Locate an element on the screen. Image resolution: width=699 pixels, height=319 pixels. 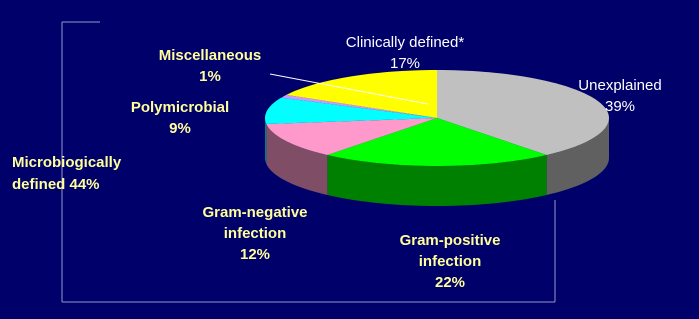
category-label: Unexplained is located at coordinates (620, 85).